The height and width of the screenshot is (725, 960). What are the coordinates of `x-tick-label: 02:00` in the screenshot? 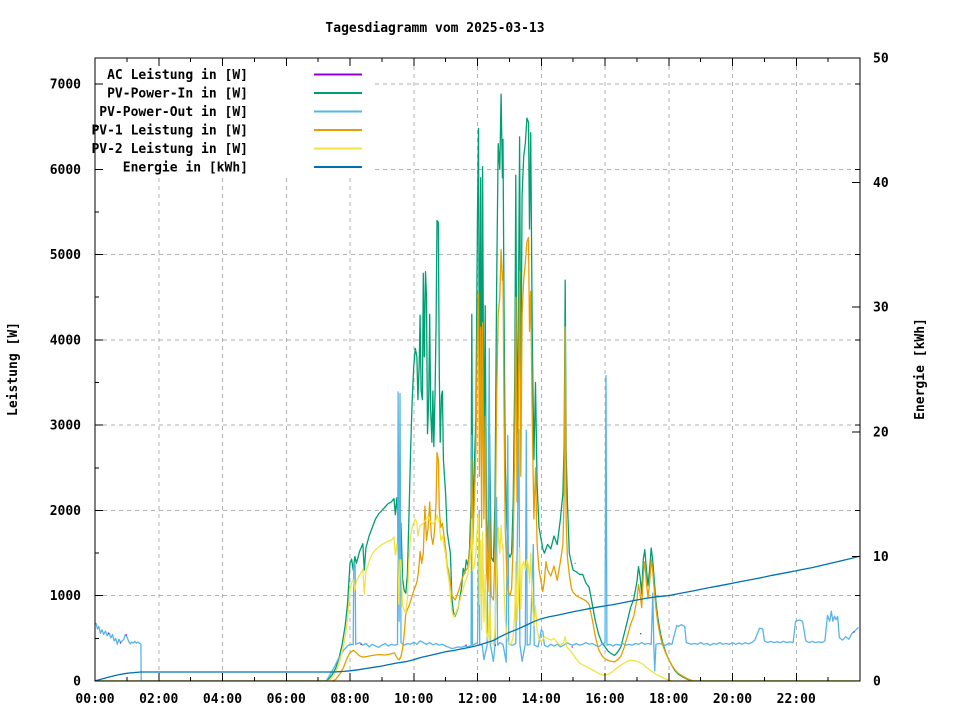 It's located at (158, 699).